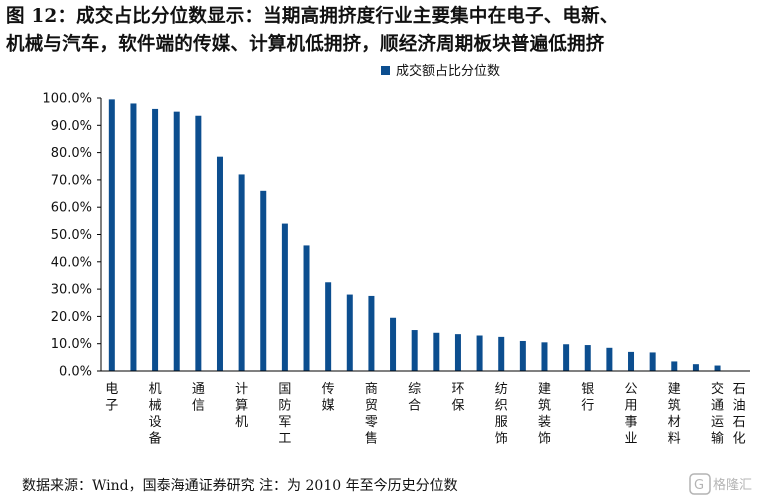  Describe the element at coordinates (305, 44) in the screenshot. I see `title-line-2: 机械与汽车，软件端的传媒、计算机低拥挤，顺经济周期板块普遍低拥挤` at that location.